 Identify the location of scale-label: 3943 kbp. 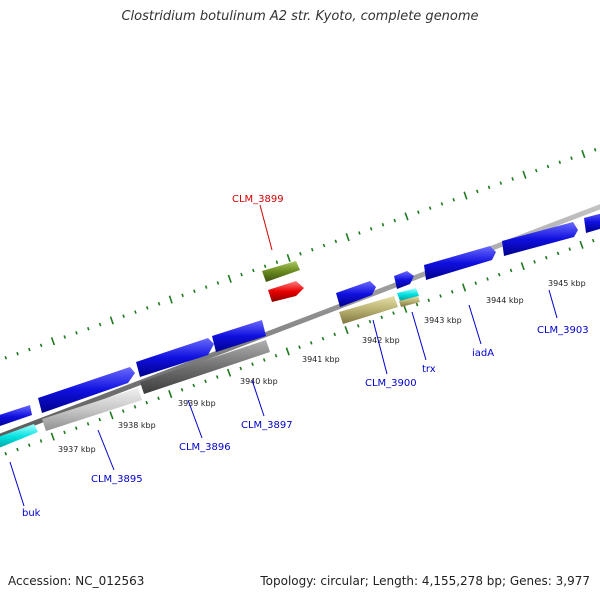
(443, 320).